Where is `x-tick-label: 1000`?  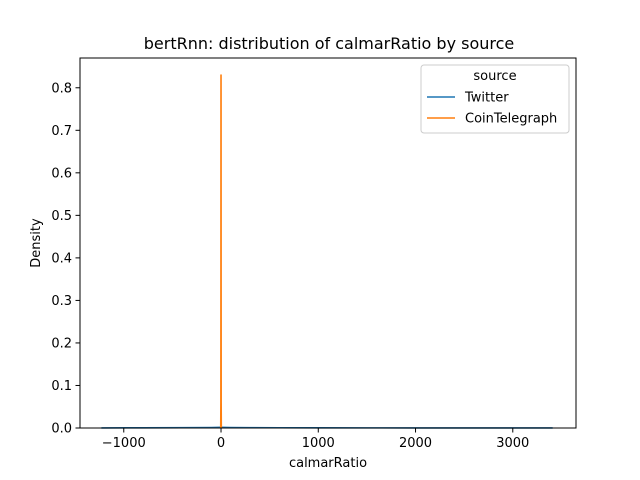
x-tick-label: 1000 is located at coordinates (318, 443).